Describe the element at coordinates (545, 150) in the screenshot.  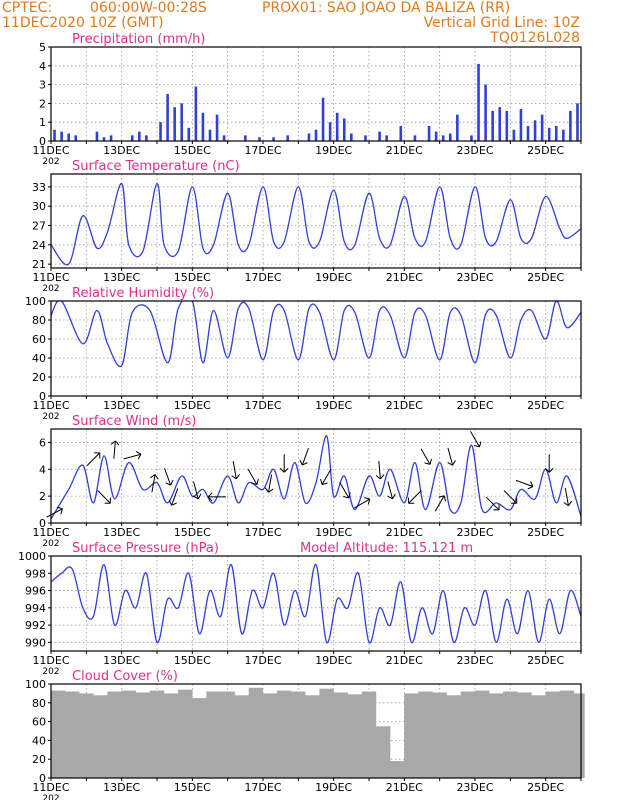
I see `x-tick-label: 25DEC` at that location.